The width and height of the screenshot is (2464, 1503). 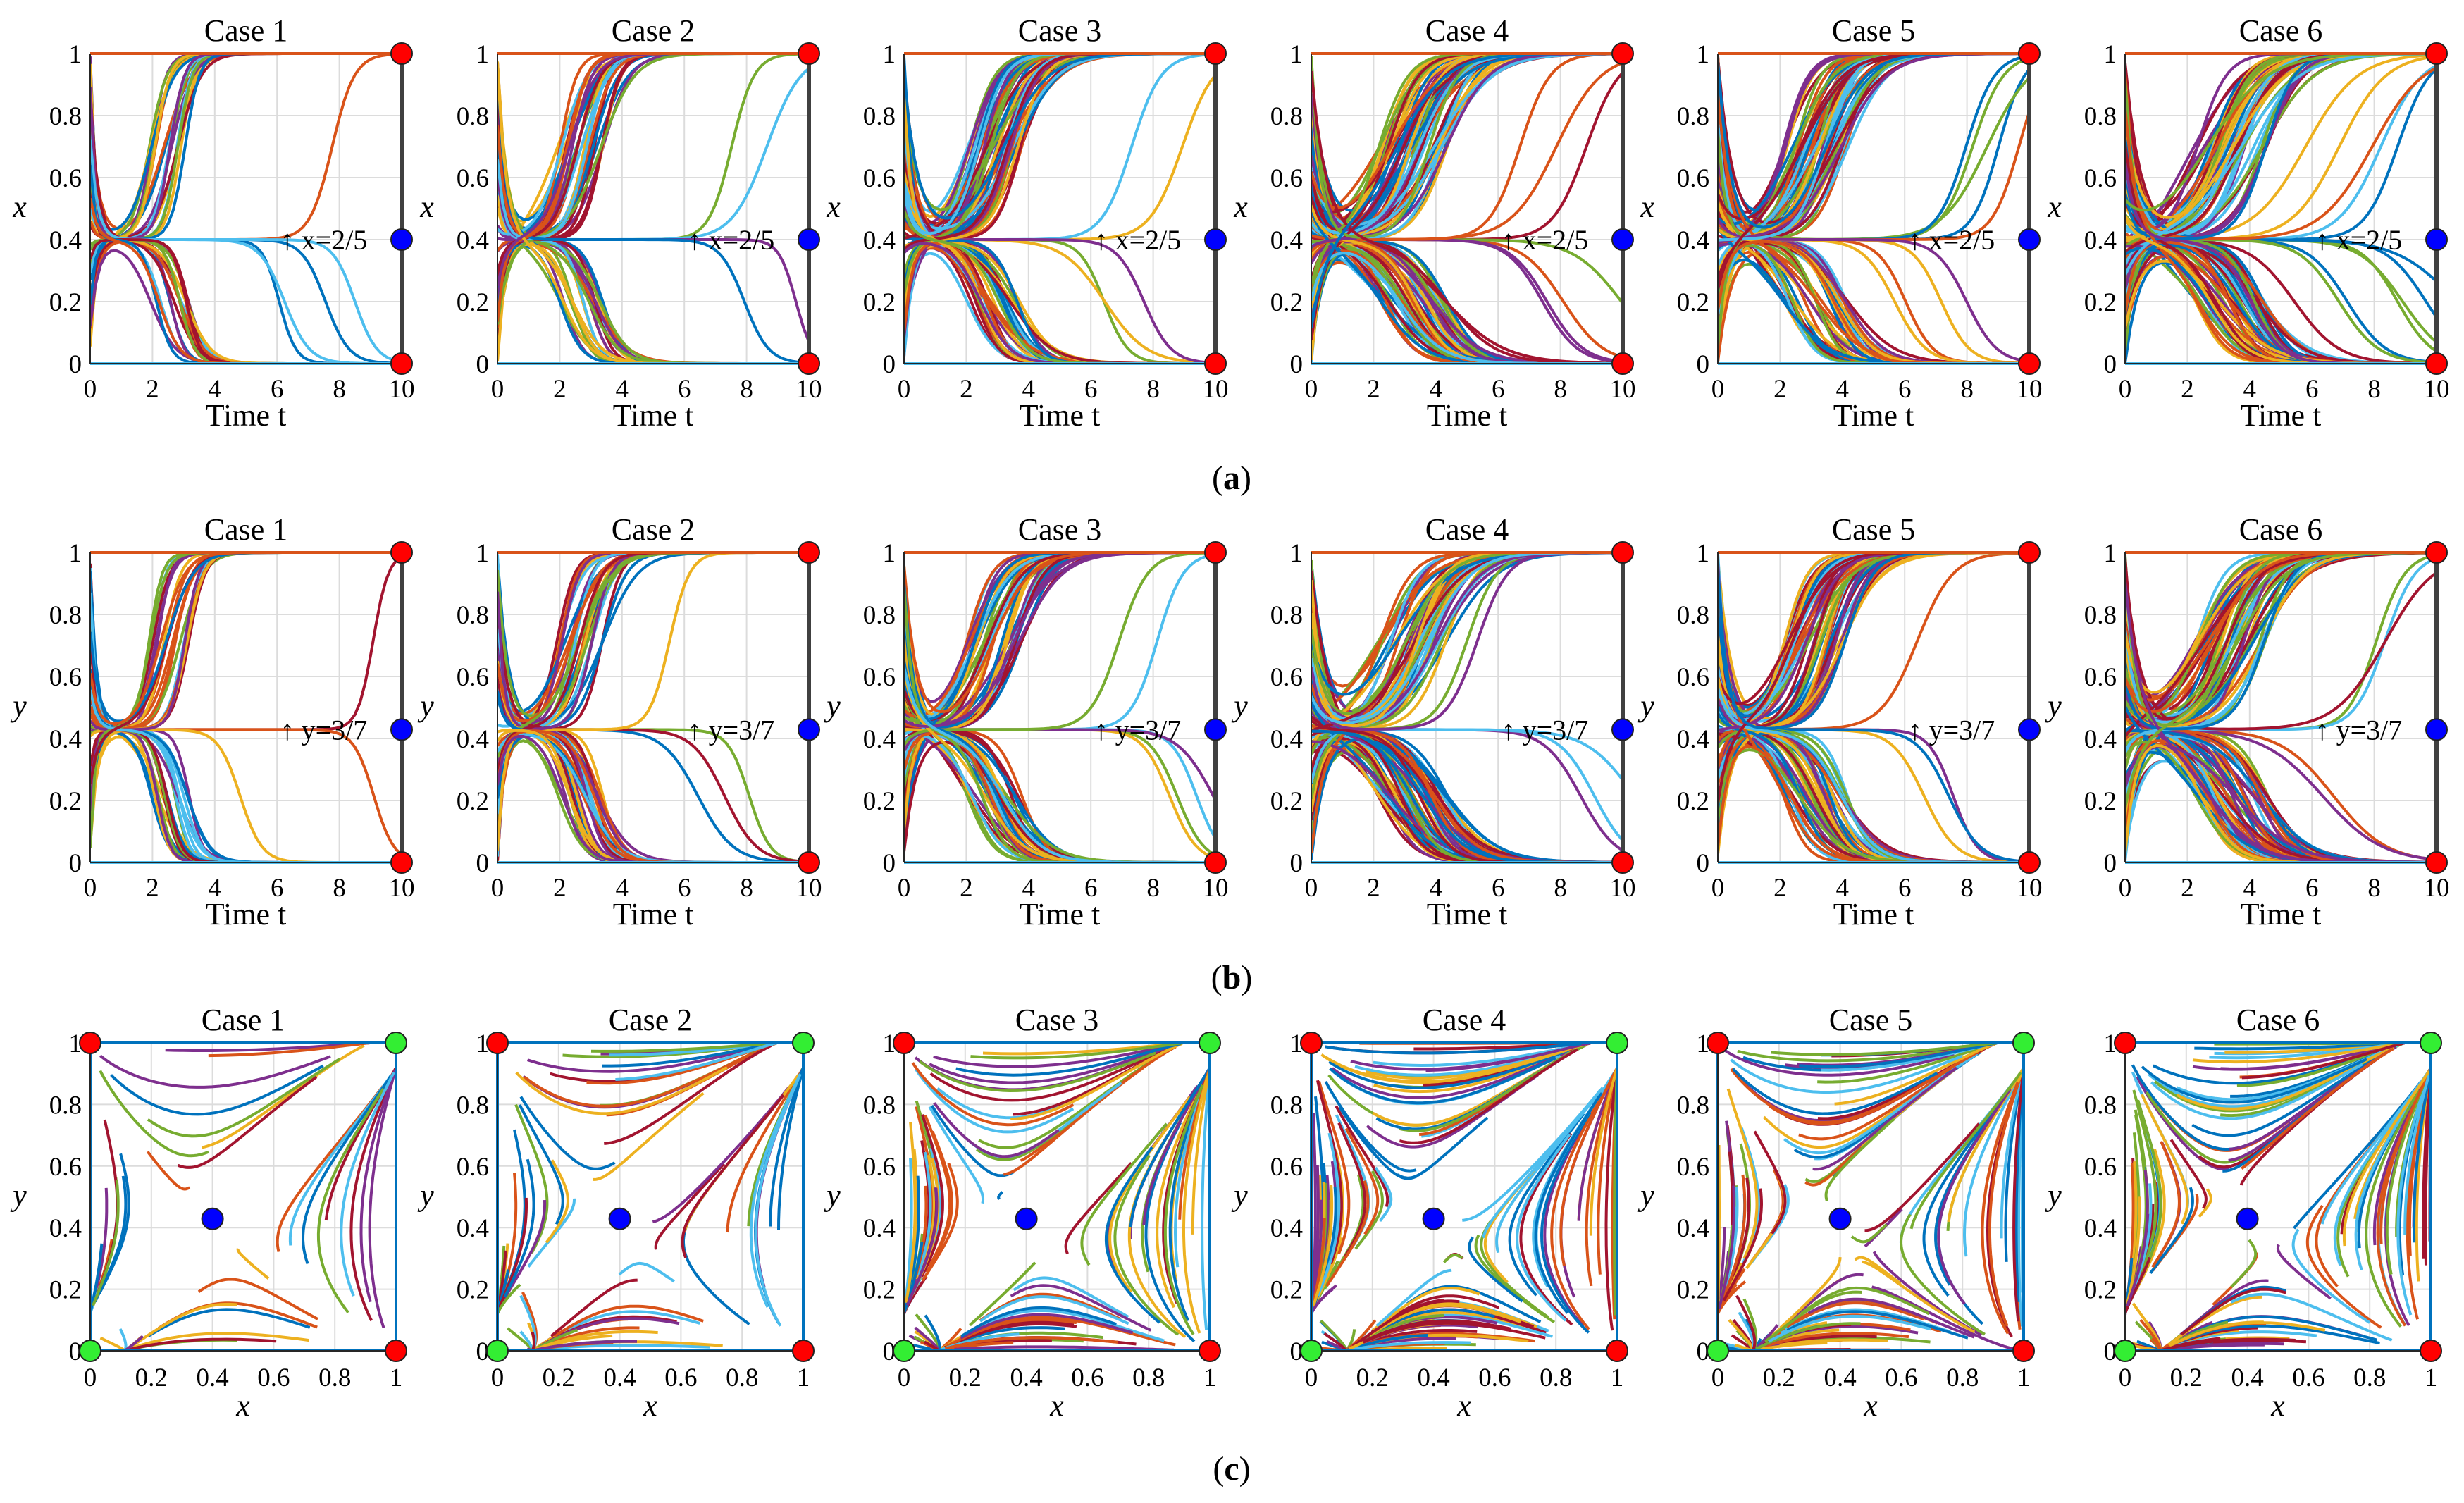 What do you see at coordinates (651, 1020) in the screenshot?
I see `panel-title: Case 2` at bounding box center [651, 1020].